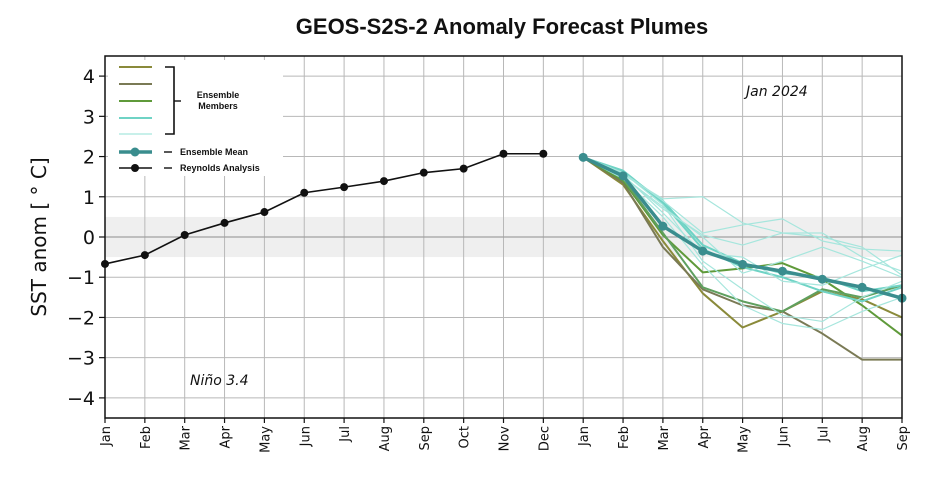 This screenshot has height=484, width=936. What do you see at coordinates (218, 106) in the screenshot?
I see `legend-members-label-line2: Members` at bounding box center [218, 106].